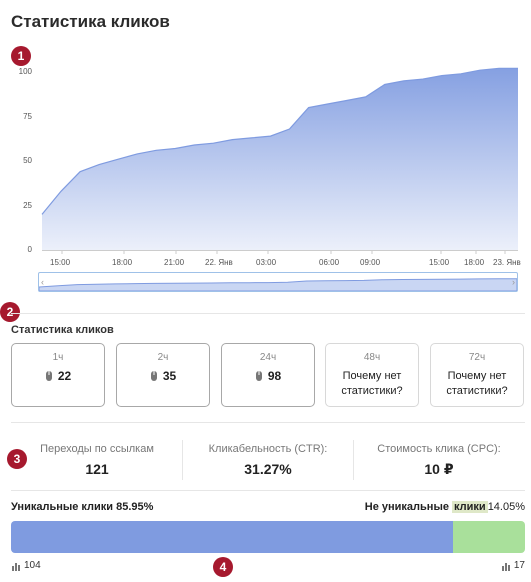 The width and height of the screenshot is (531, 582). I want to click on navigator-left-handle: ‹, so click(42, 282).